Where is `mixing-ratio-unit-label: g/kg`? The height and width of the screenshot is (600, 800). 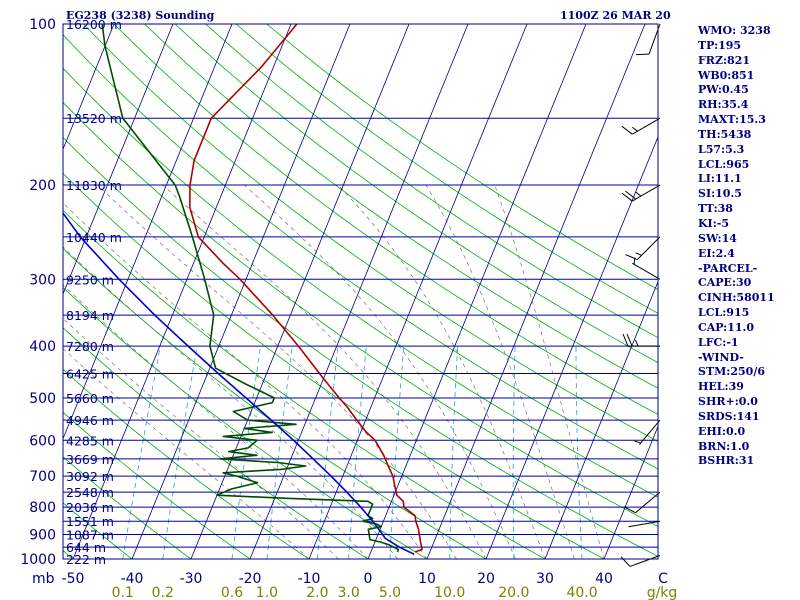 mixing-ratio-unit-label: g/kg is located at coordinates (662, 592).